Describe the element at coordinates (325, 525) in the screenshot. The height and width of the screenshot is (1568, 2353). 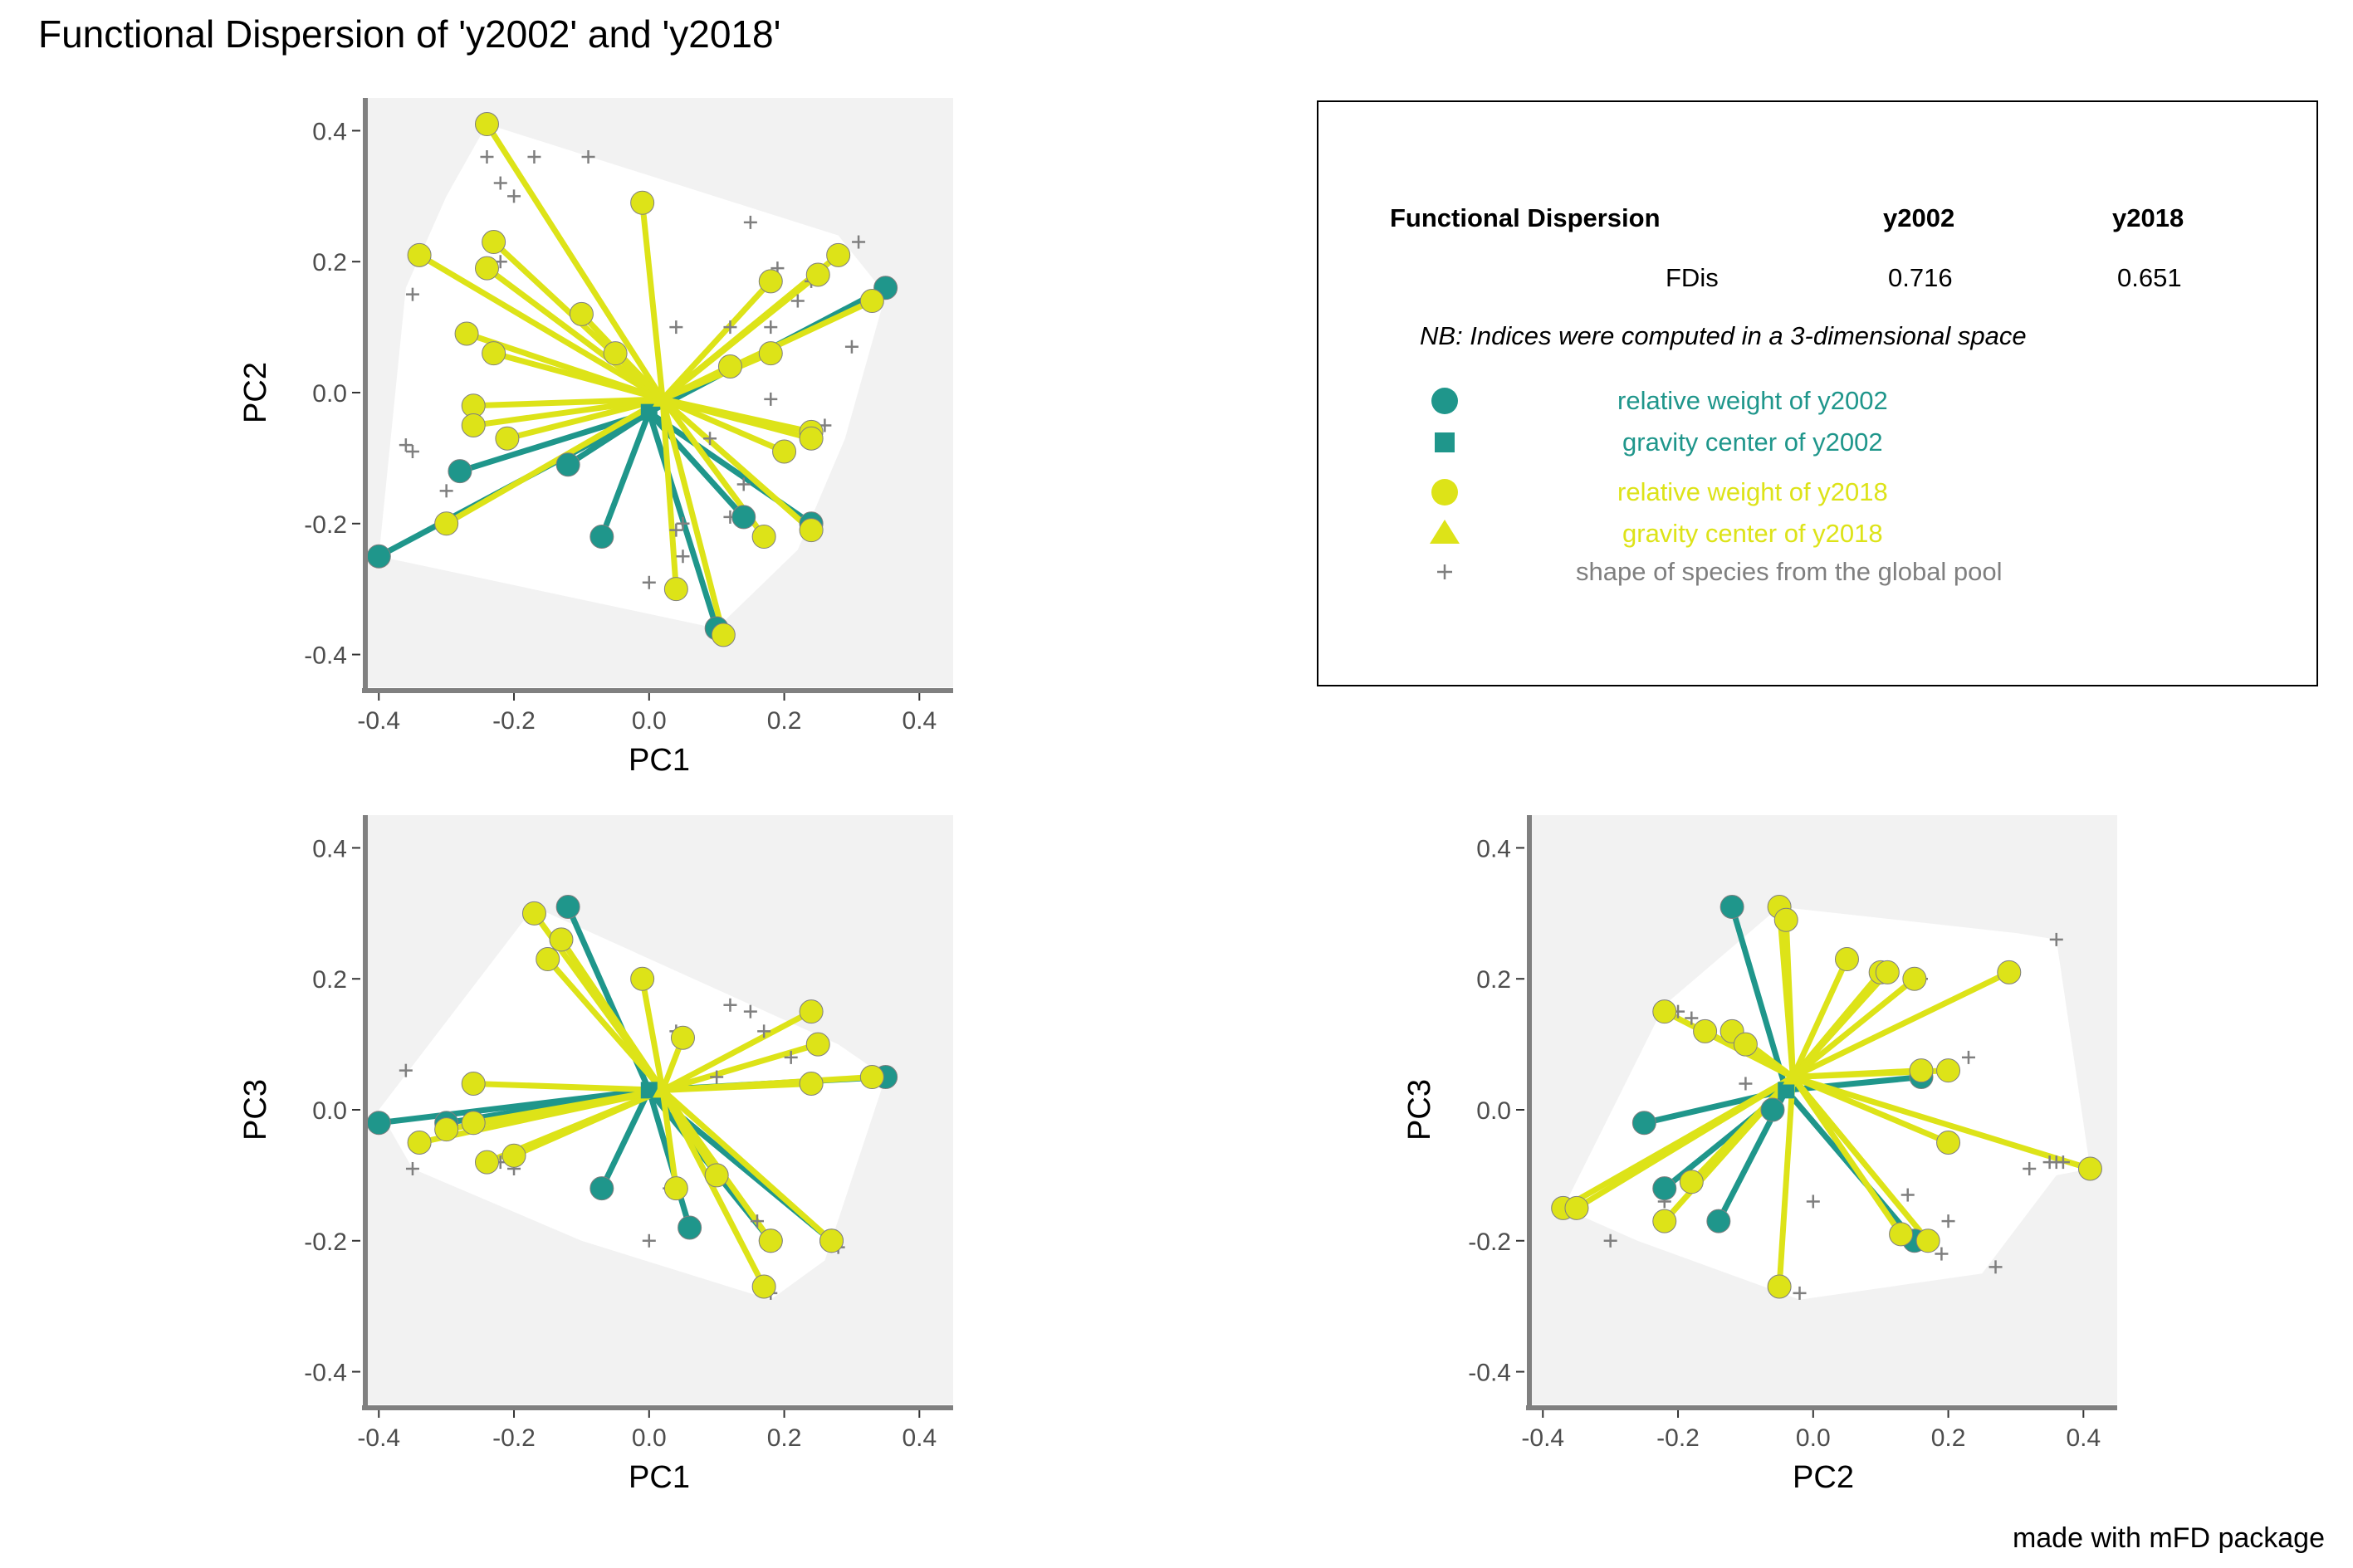
I see `y-tick-label: -0.2` at that location.